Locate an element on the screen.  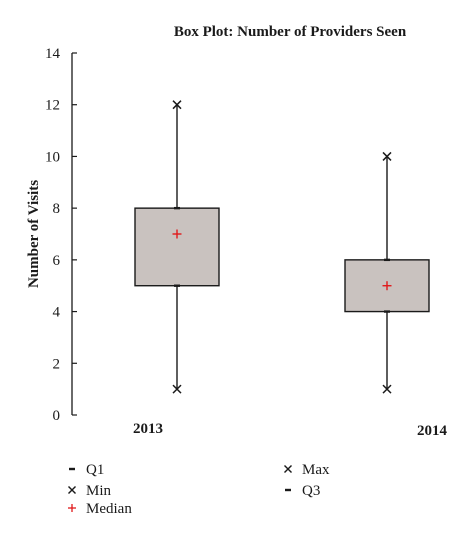
y-tick-label: 4 is located at coordinates (57, 313).